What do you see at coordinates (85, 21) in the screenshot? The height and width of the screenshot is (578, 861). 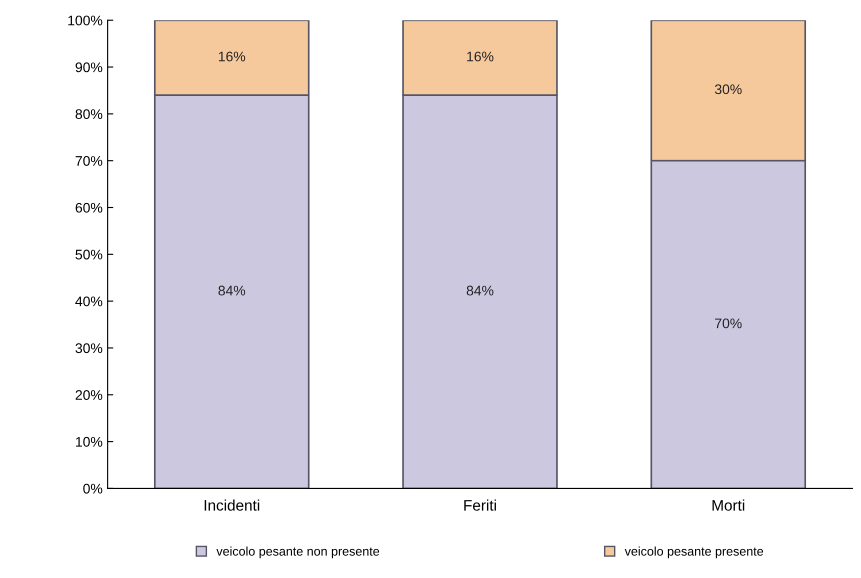 I see `y-tick-label: 100%` at bounding box center [85, 21].